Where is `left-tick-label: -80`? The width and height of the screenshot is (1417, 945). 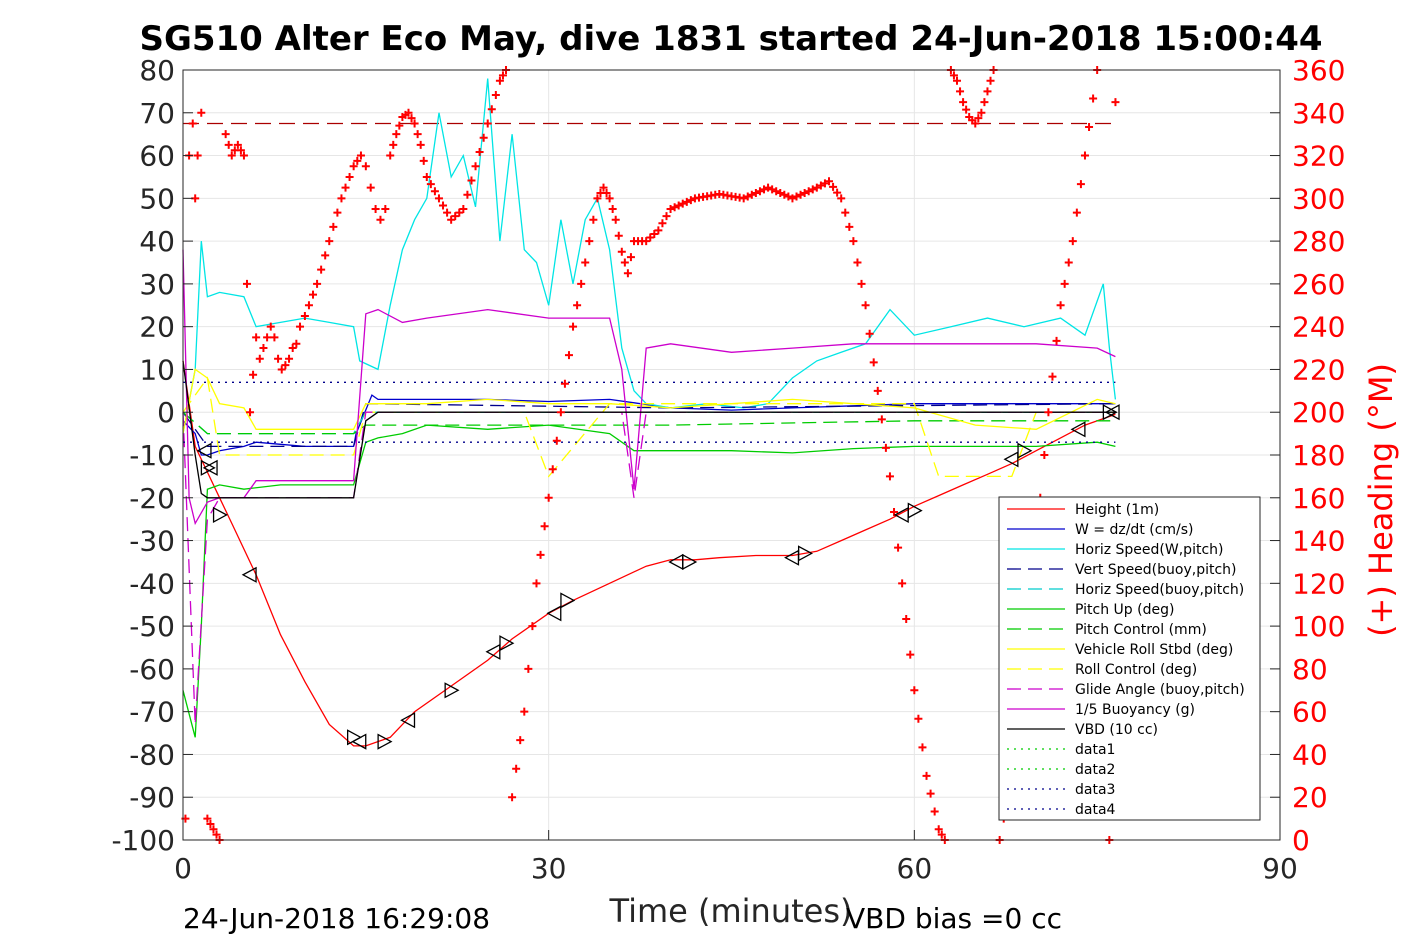
left-tick-label: -80 is located at coordinates (152, 754).